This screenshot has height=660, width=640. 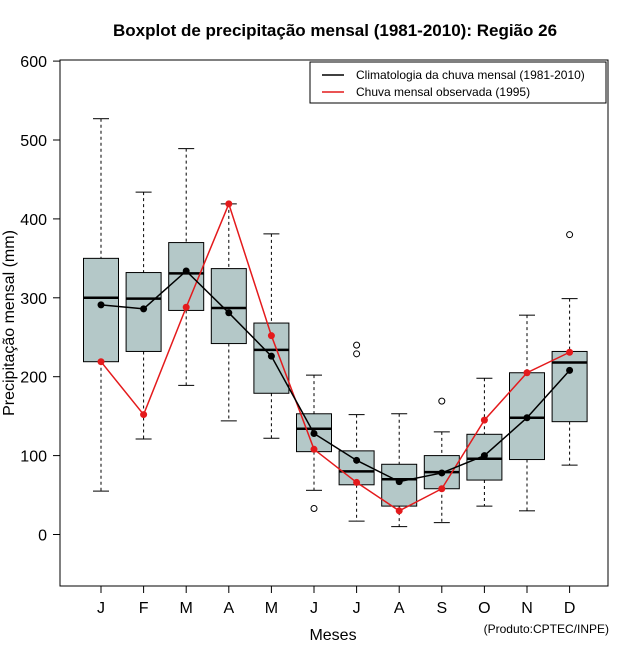 I want to click on y-axis-label: Precipitação mensal (mm), so click(x=9, y=323).